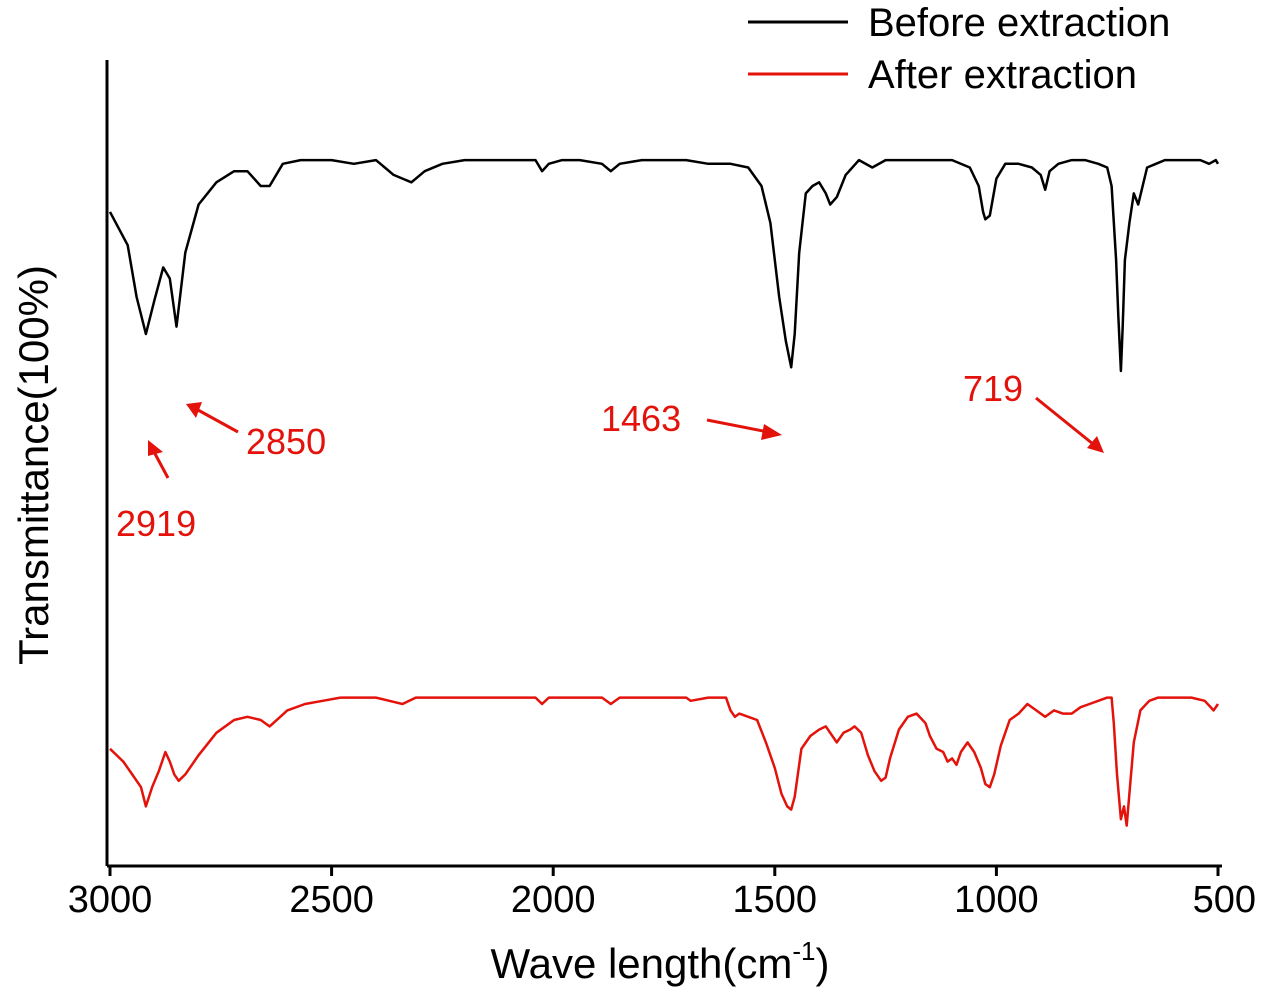 The width and height of the screenshot is (1267, 1003). I want to click on annotation-2850-label: 2850, so click(286, 441).